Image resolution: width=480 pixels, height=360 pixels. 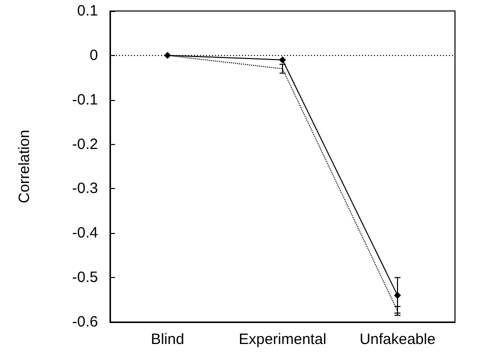 What do you see at coordinates (85, 99) in the screenshot?
I see `y-tick-label: -0.1` at bounding box center [85, 99].